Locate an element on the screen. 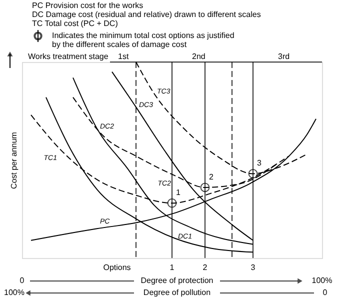 Image resolution: width=339 pixels, height=301 pixels. text: Degree of pollution is located at coordinates (177, 292).